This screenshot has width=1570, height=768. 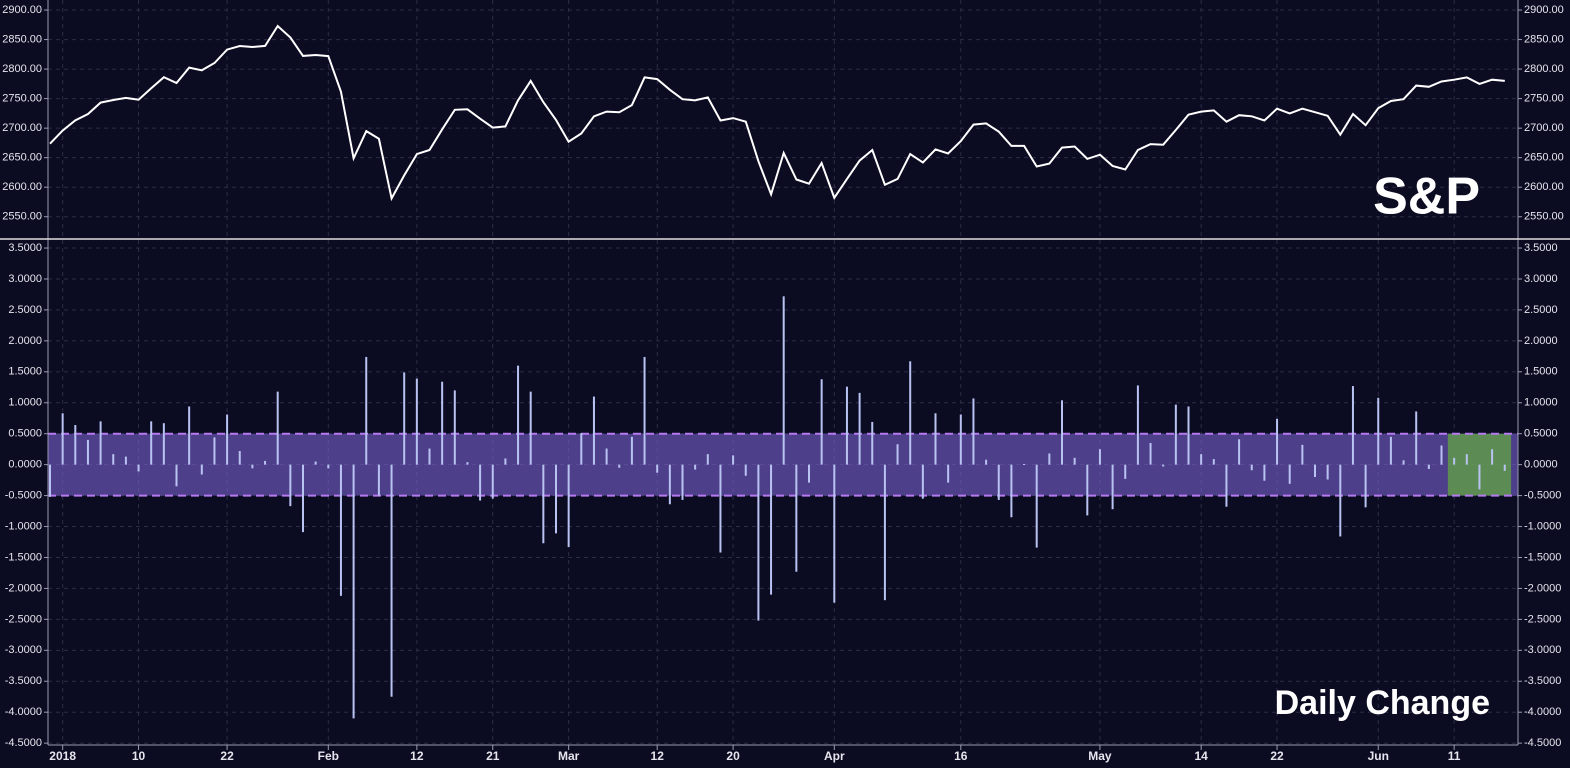 What do you see at coordinates (25, 310) in the screenshot?
I see `y-tick-label: 2.5000` at bounding box center [25, 310].